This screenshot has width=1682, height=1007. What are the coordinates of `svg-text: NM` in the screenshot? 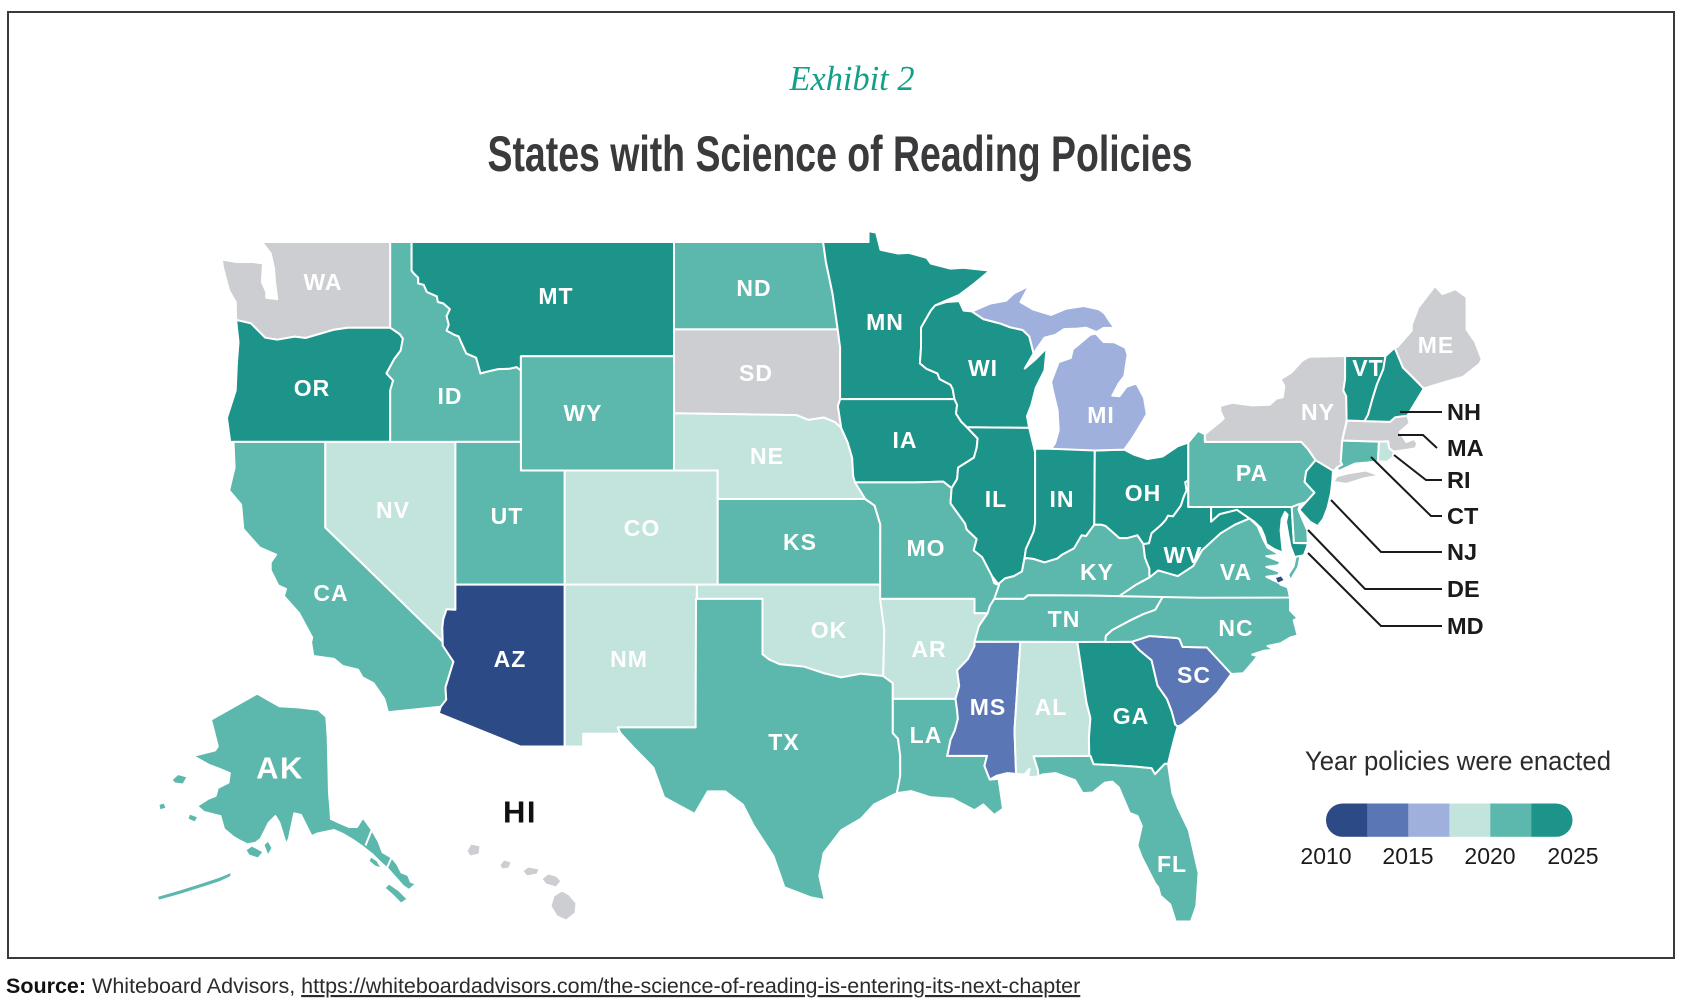 It's located at (629, 659).